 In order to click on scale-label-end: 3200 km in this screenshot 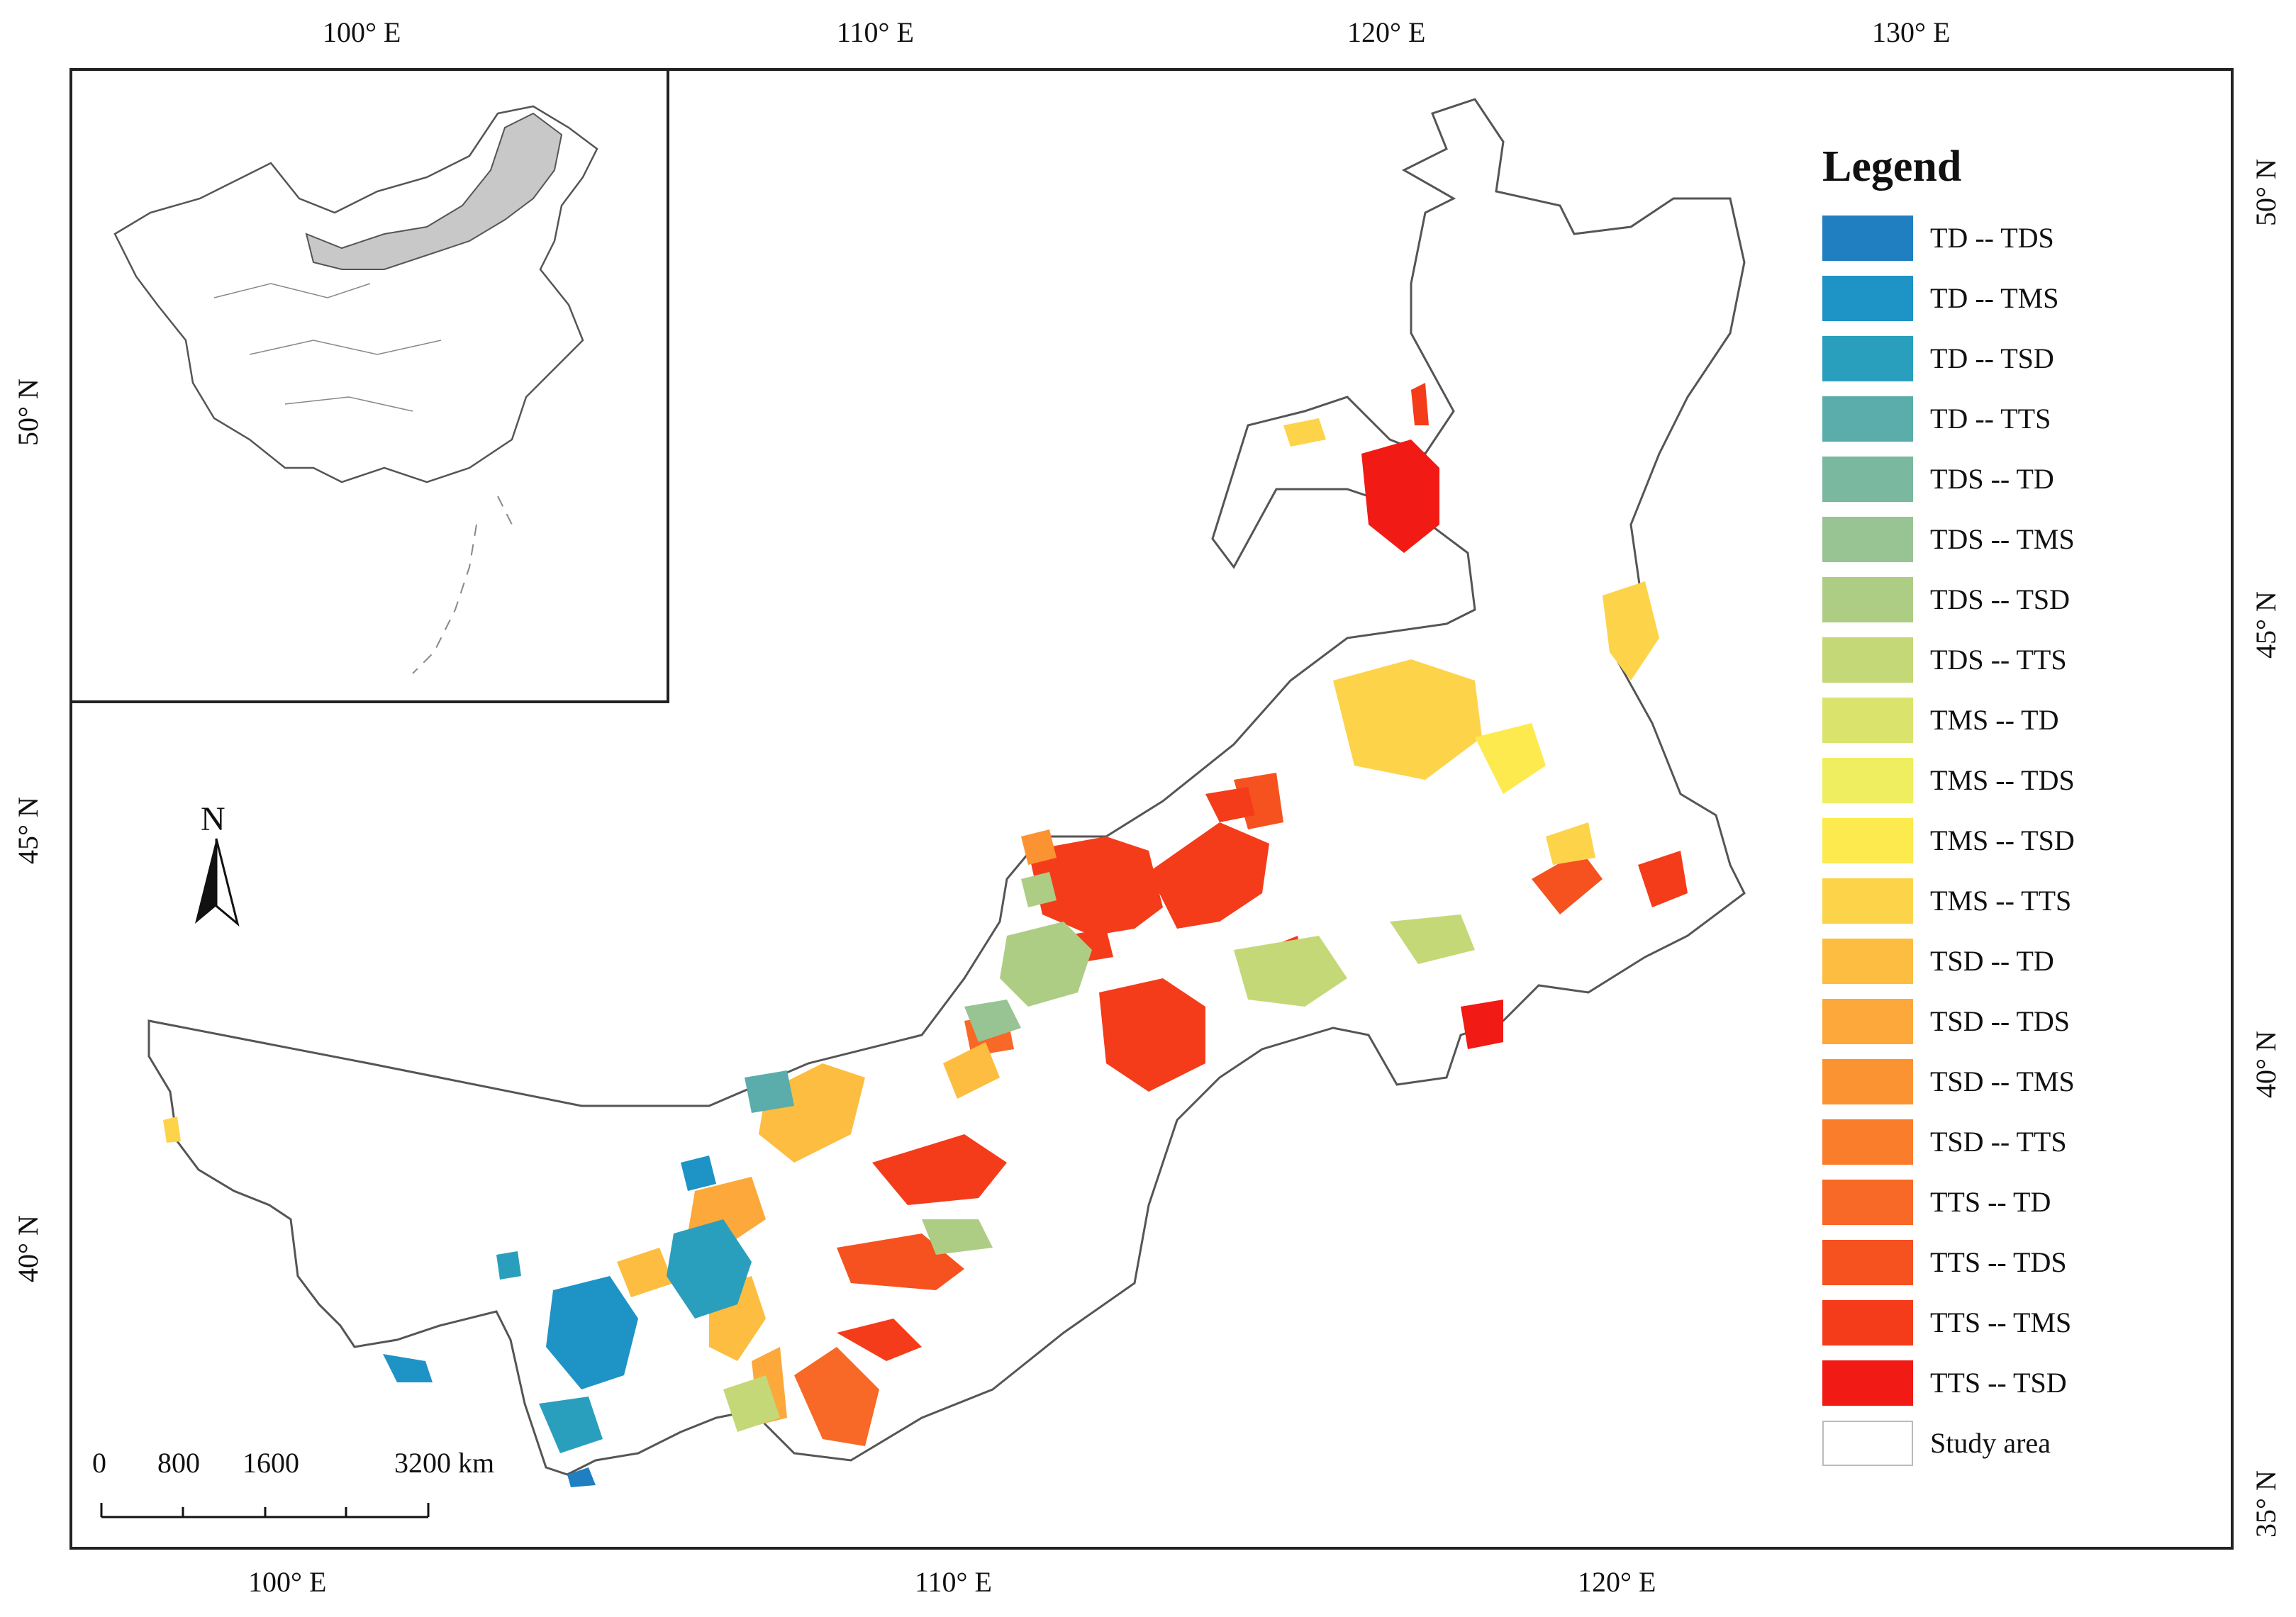, I will do `click(444, 1463)`.